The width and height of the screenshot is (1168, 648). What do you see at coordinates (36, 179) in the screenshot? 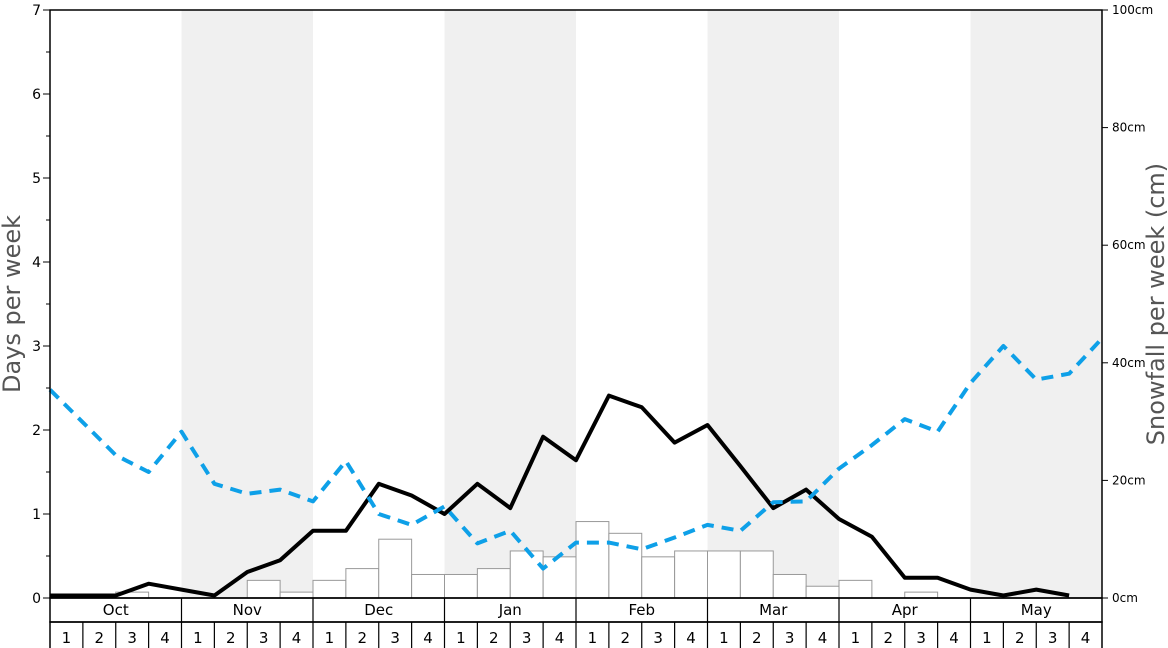
I see `y-left-tick-label: 5` at bounding box center [36, 179].